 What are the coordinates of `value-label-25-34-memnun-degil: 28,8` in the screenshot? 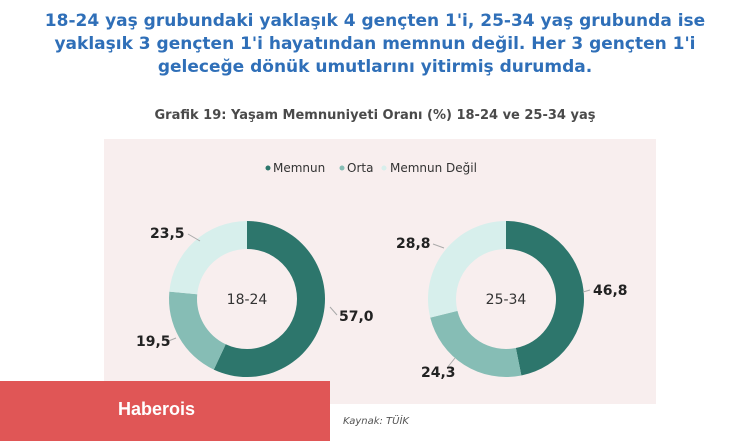 It's located at (413, 244).